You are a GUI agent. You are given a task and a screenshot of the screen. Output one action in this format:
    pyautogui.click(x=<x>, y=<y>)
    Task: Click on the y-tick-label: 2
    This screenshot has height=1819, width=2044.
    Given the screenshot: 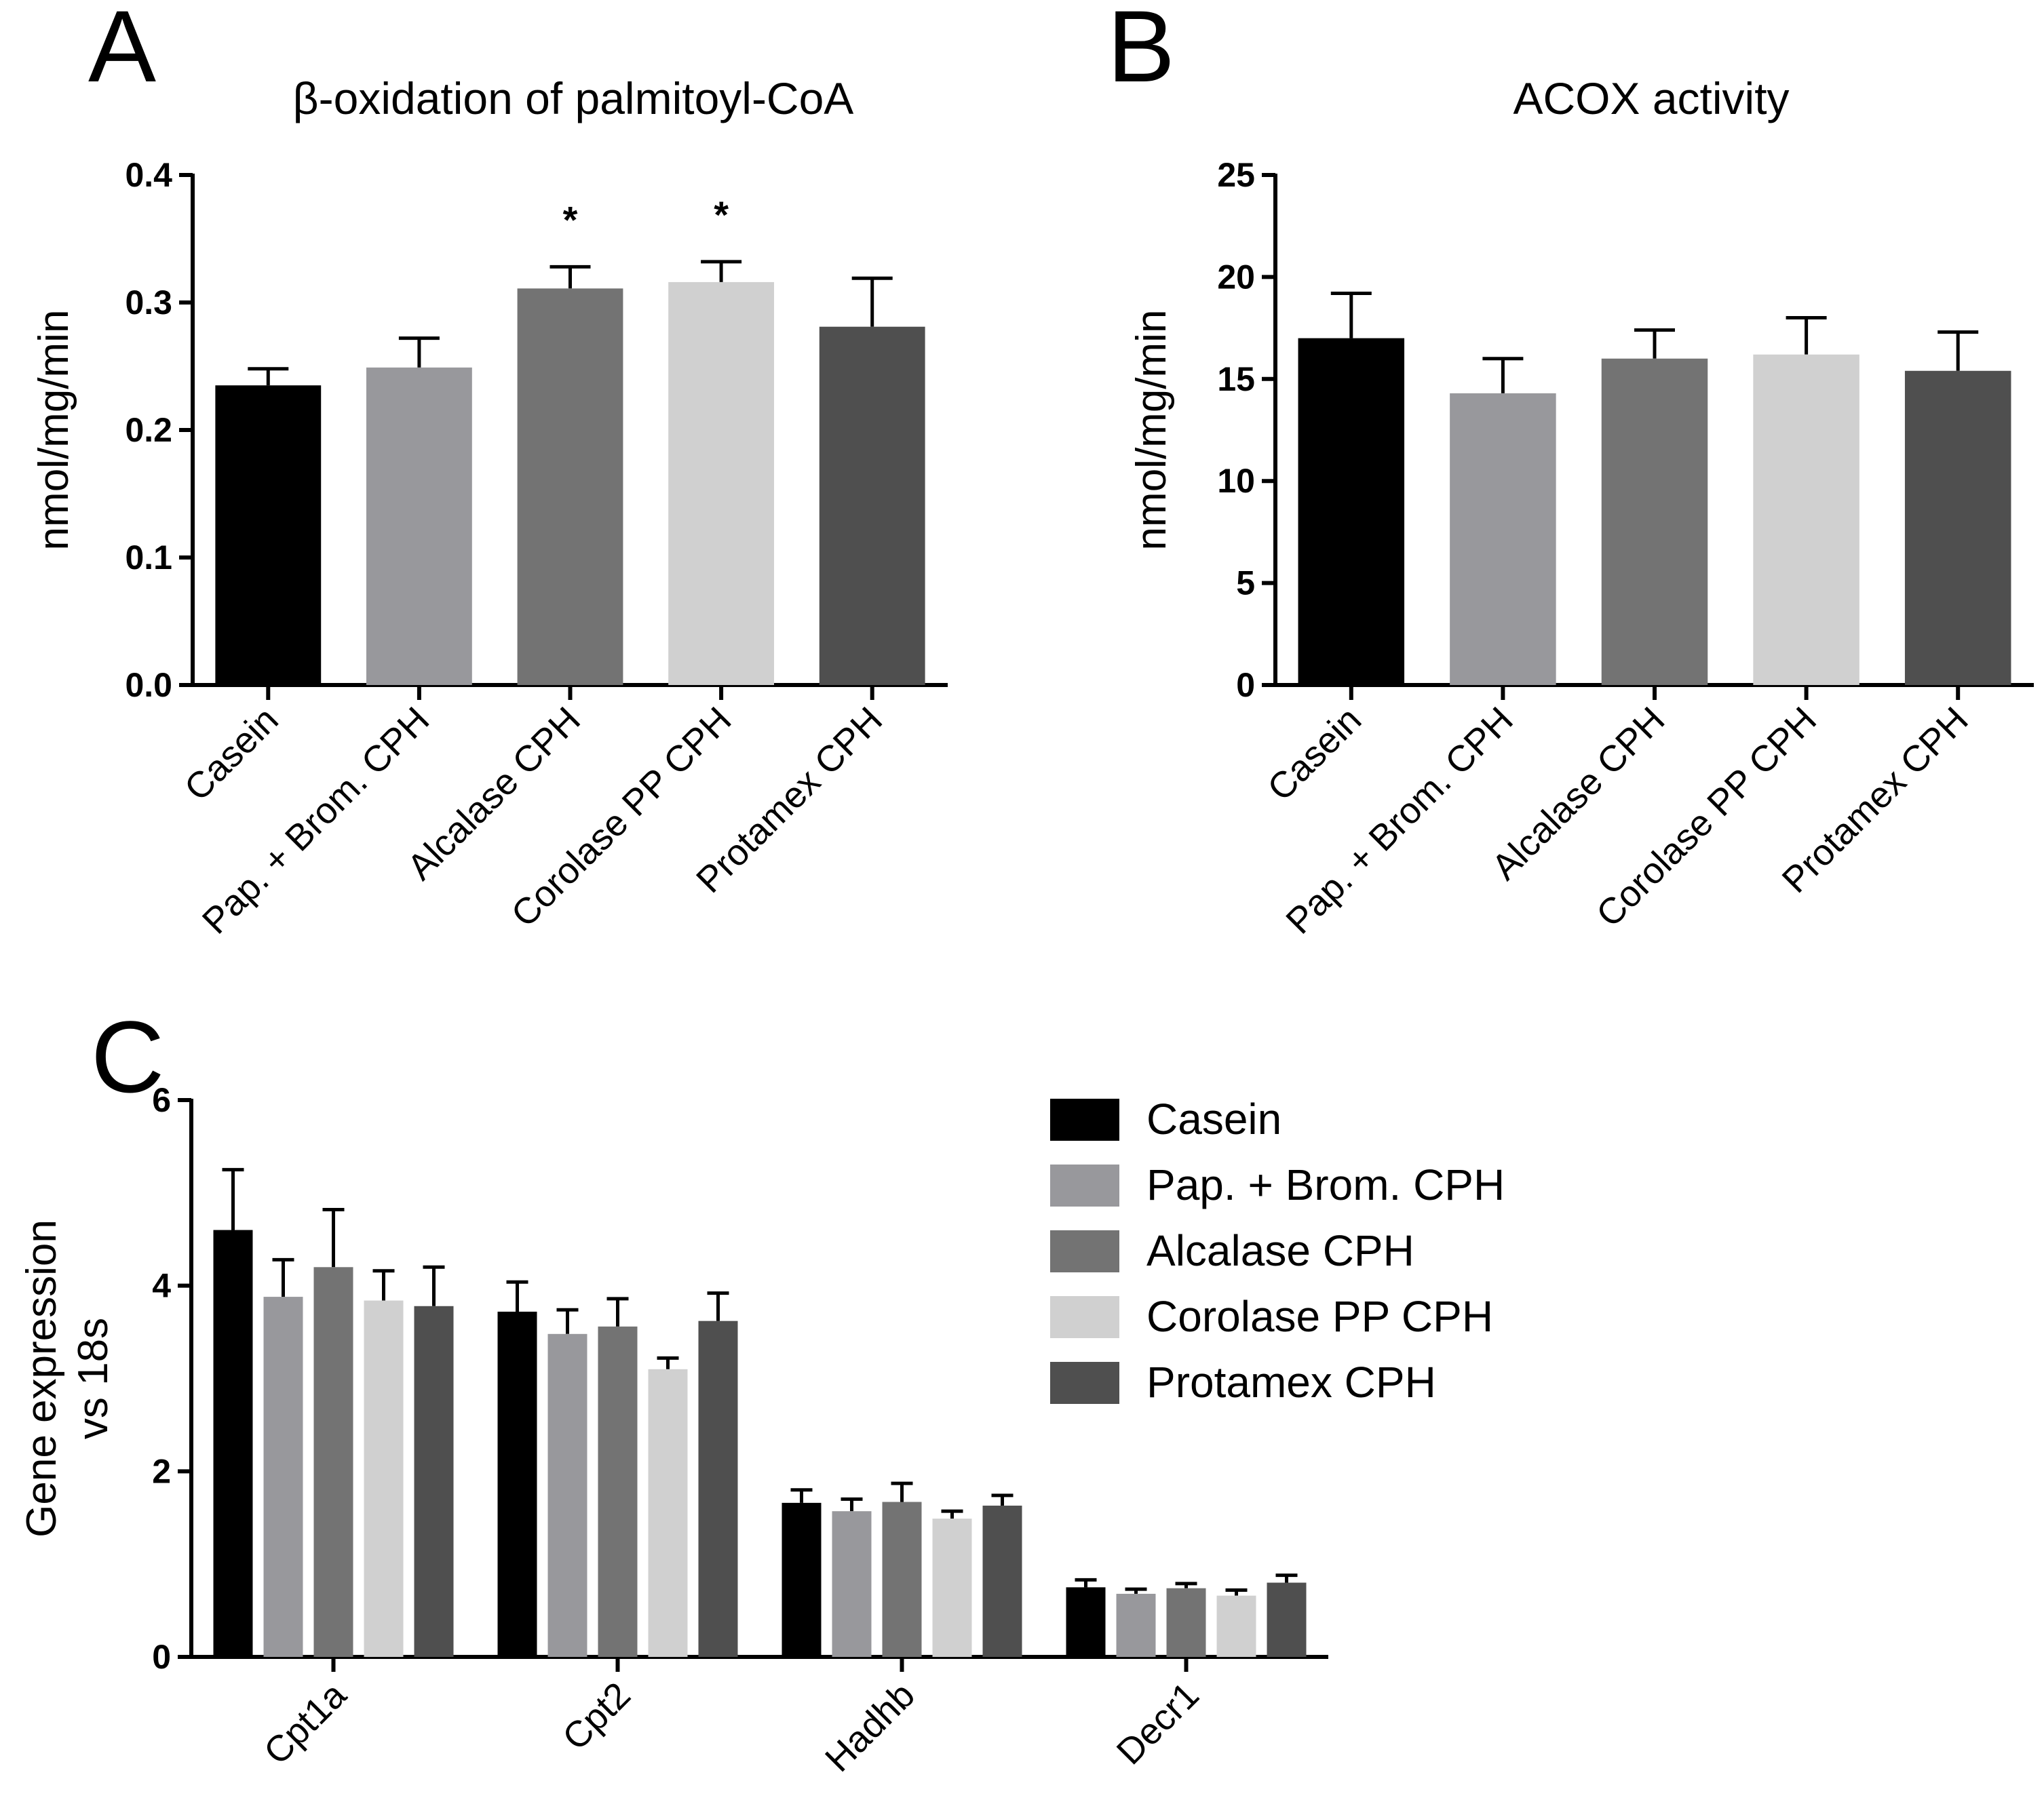 What is the action you would take?
    pyautogui.click(x=161, y=1471)
    